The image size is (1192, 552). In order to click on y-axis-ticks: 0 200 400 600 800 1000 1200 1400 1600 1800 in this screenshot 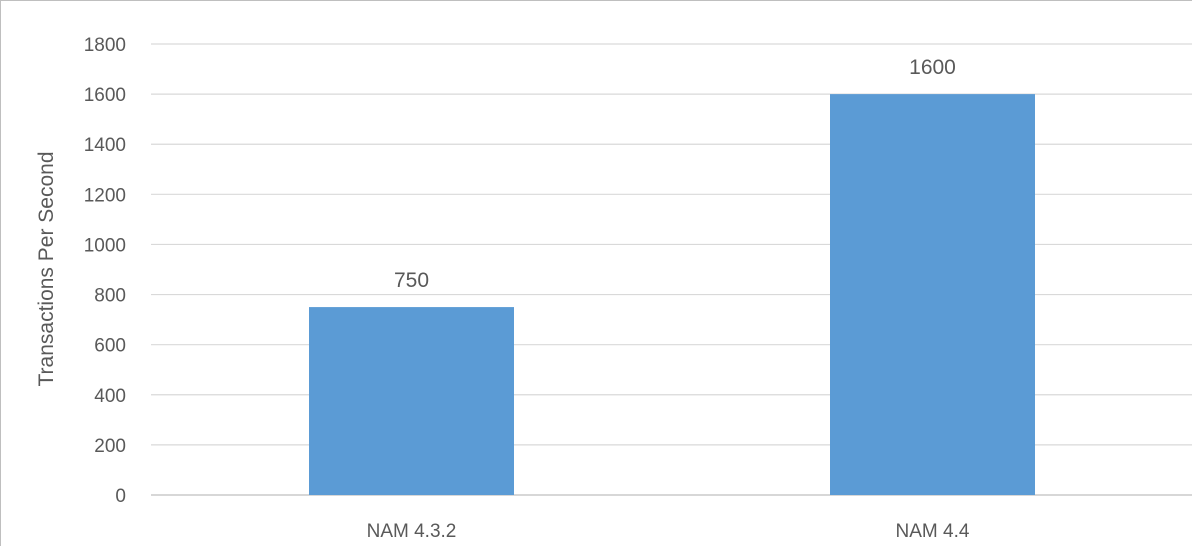, I will do `click(105, 271)`.